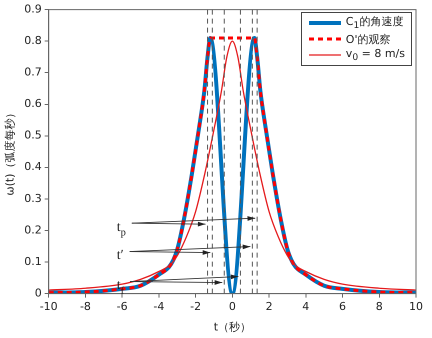 The image size is (432, 338). I want to click on y-tick-label: 0.6, so click(33, 103).